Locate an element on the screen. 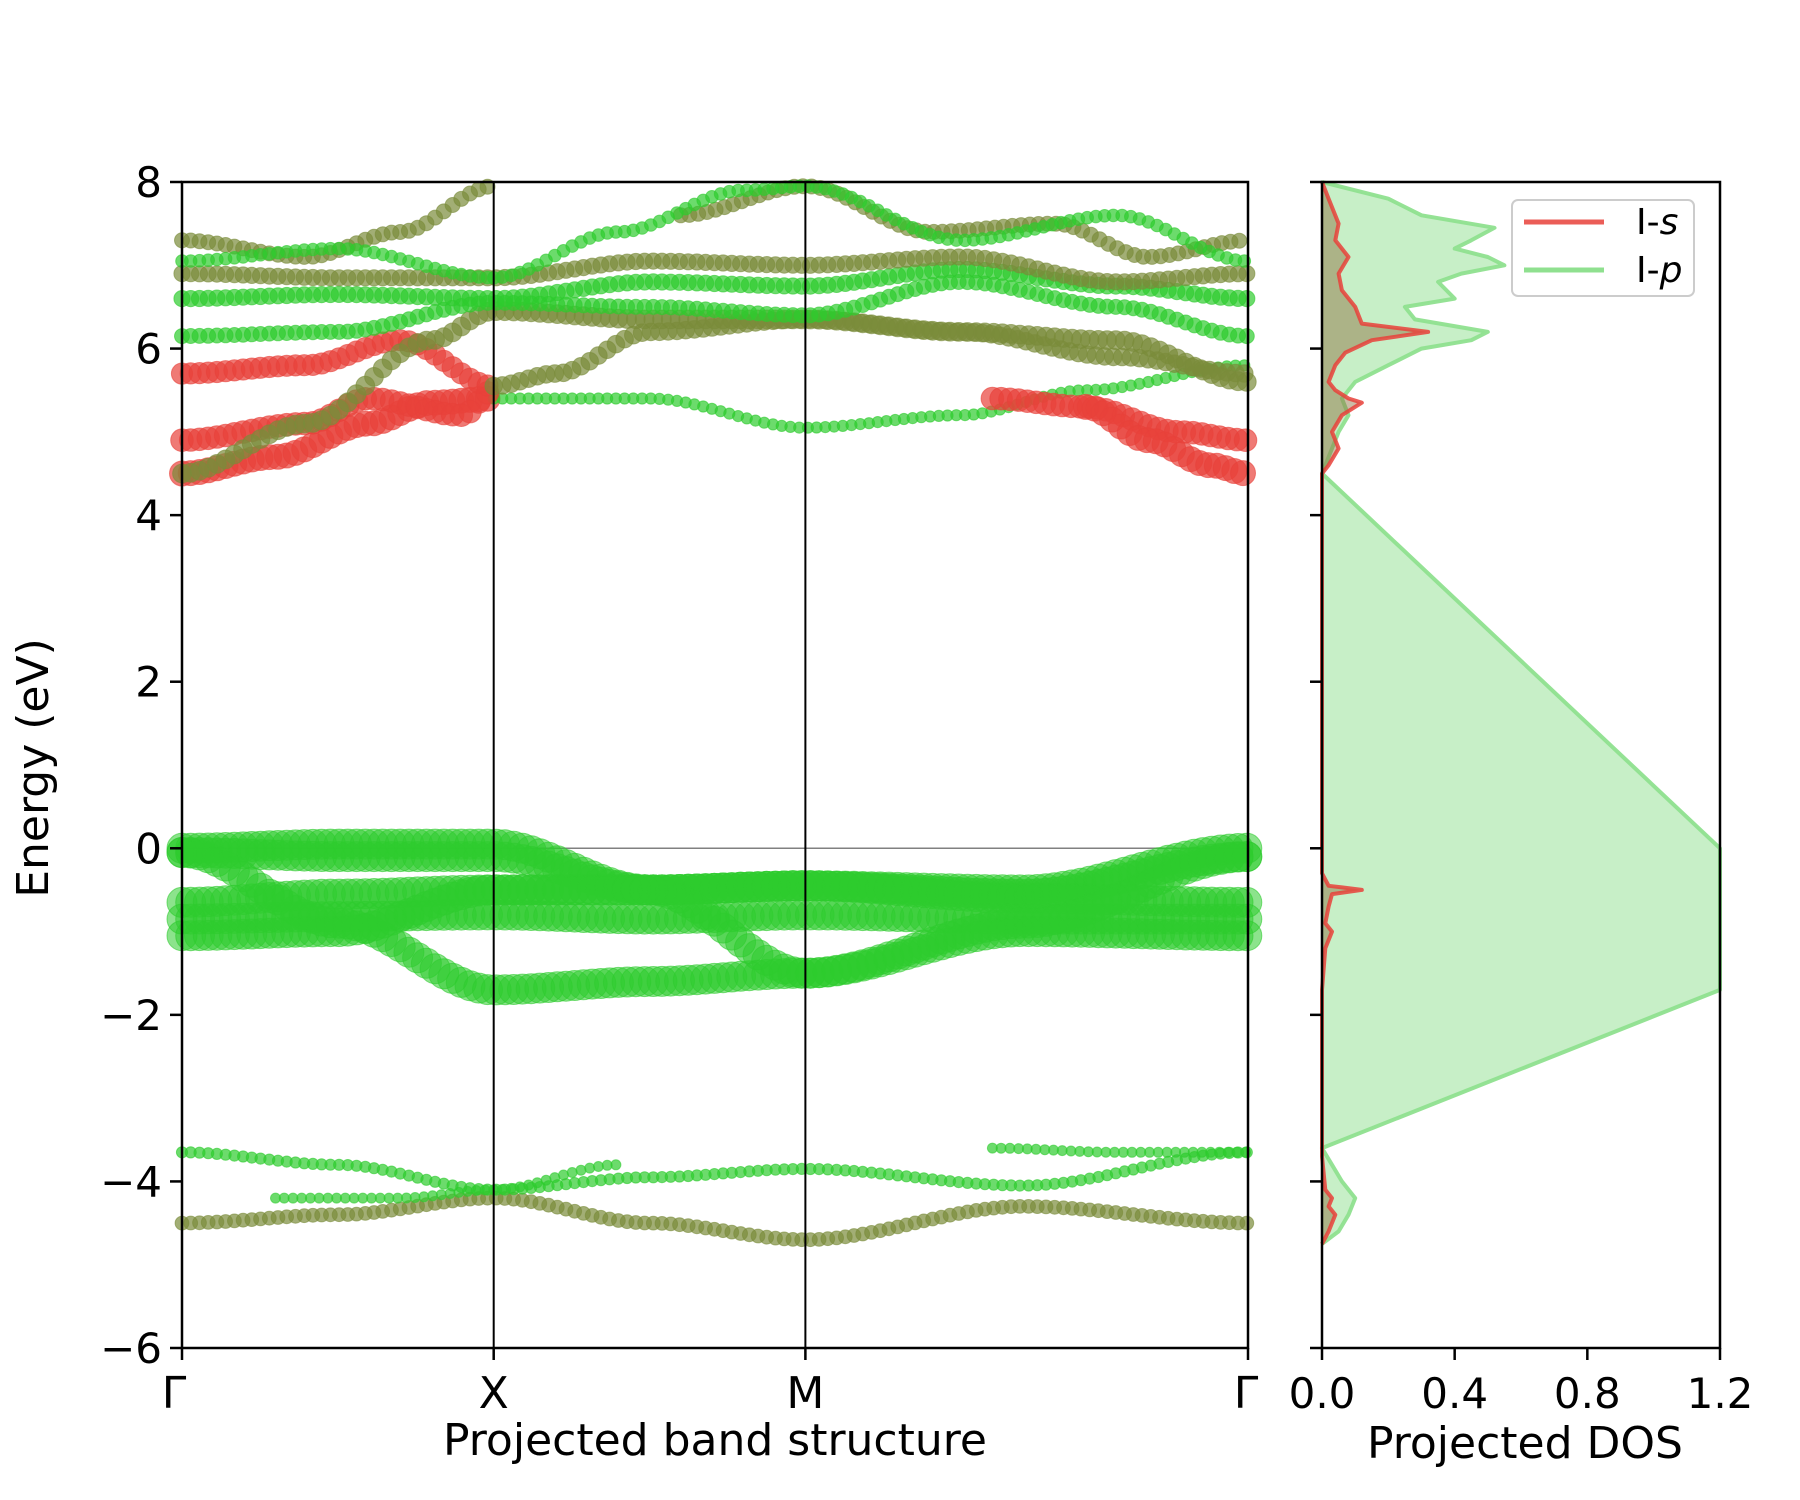  y-tick-label: 4 is located at coordinates (148, 515).